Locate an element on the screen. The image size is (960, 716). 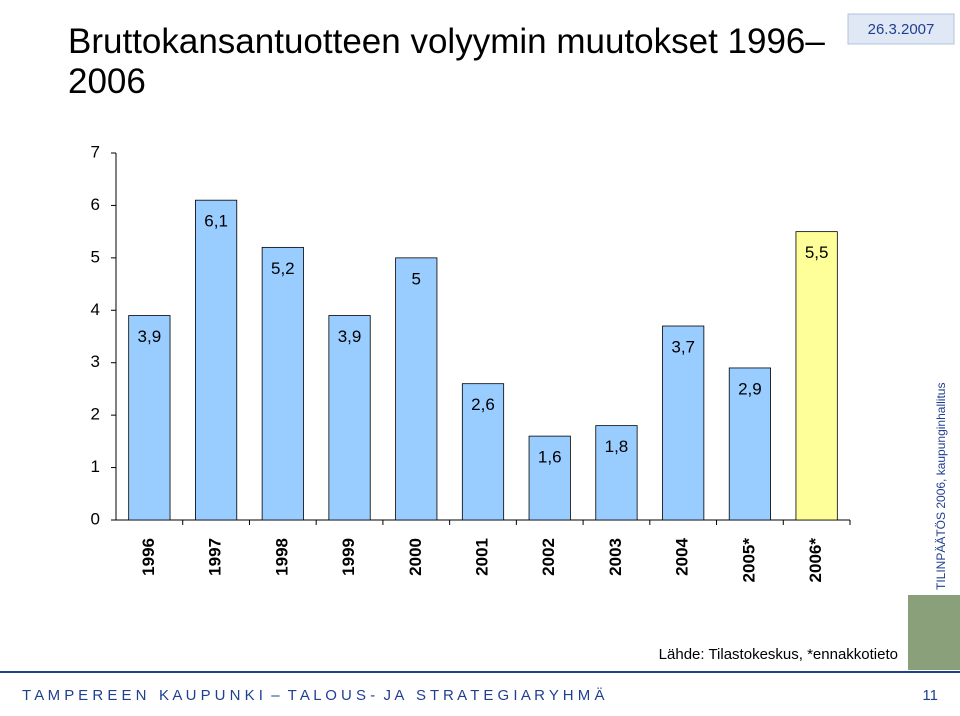
y-tick-label: 3 is located at coordinates (95, 361).